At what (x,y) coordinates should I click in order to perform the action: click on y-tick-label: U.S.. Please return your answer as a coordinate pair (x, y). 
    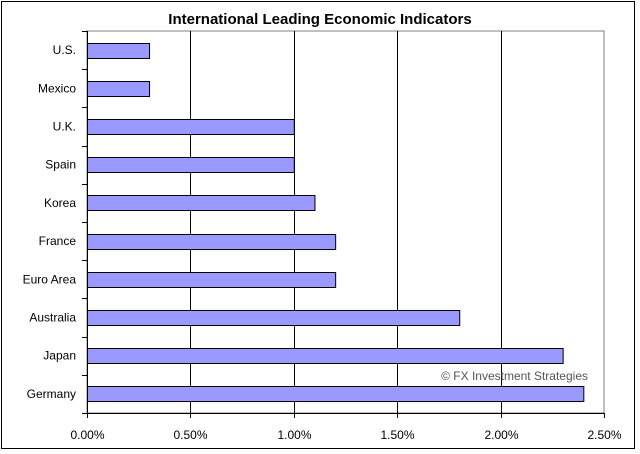
    Looking at the image, I should click on (64, 50).